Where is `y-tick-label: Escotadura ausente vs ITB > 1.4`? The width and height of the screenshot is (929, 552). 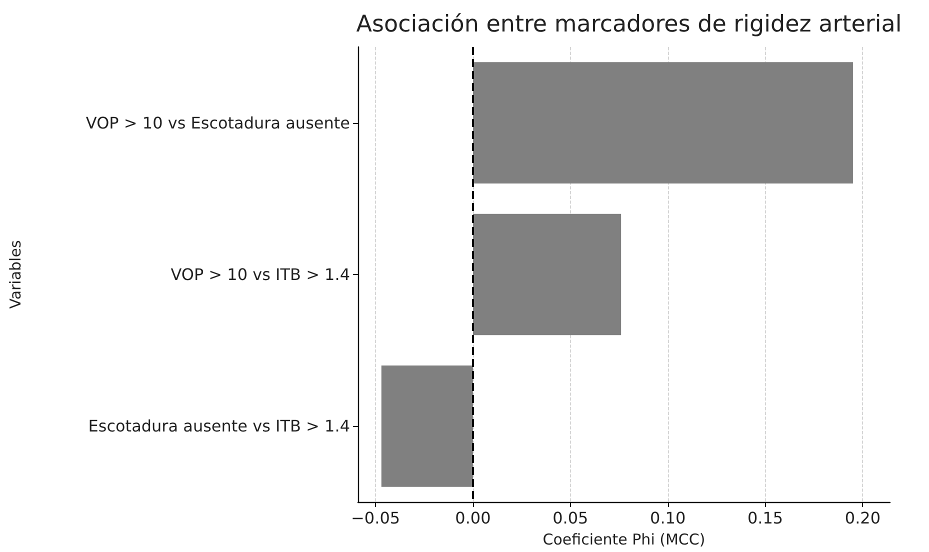 y-tick-label: Escotadura ausente vs ITB > 1.4 is located at coordinates (219, 426).